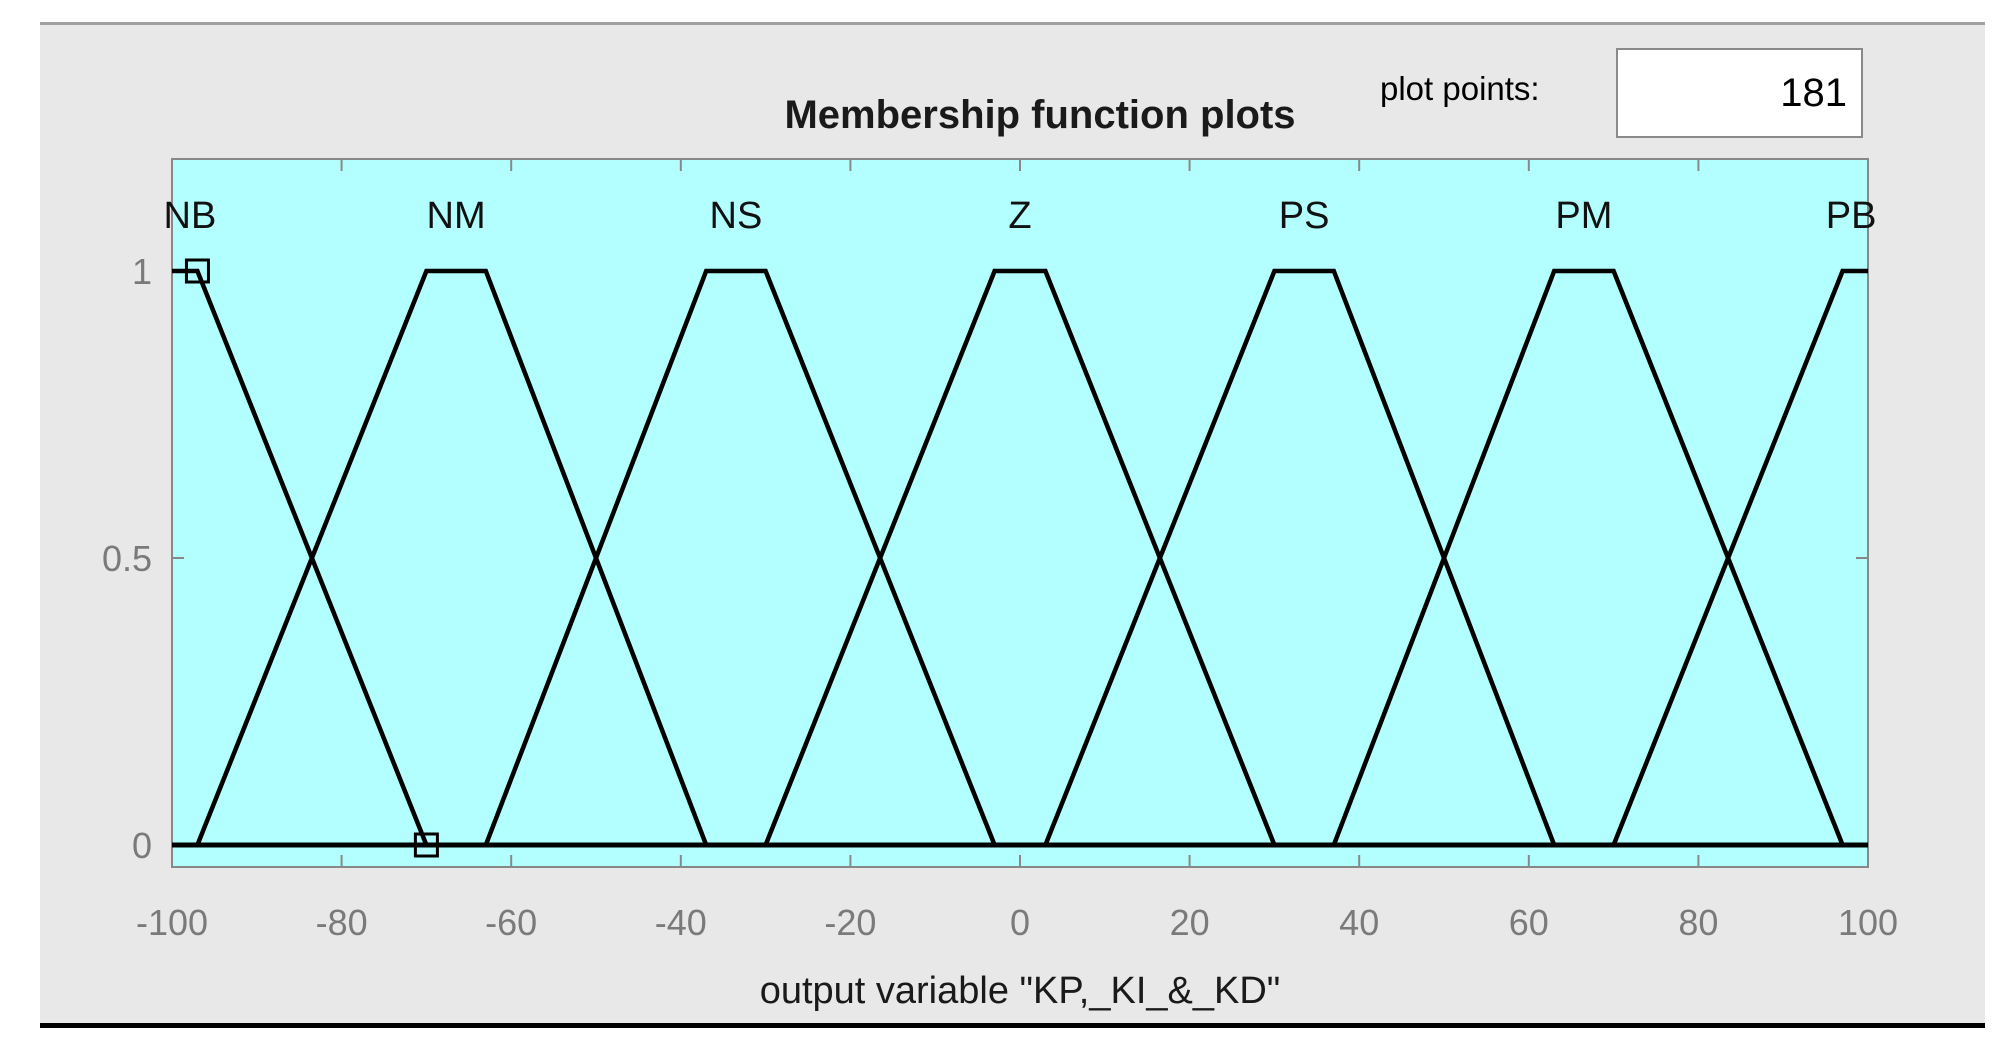 This screenshot has width=2011, height=1062. I want to click on mf-label-ps: PS, so click(1304, 216).